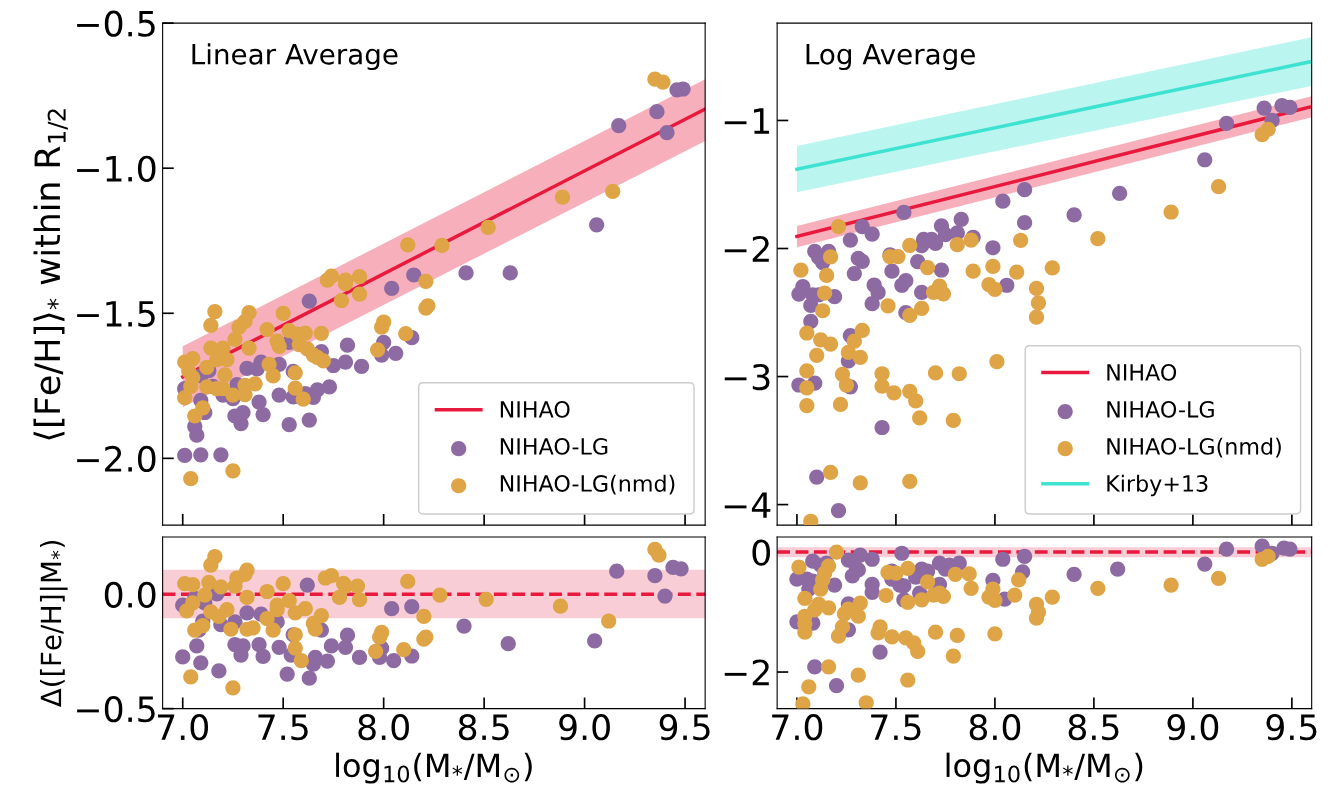 The height and width of the screenshot is (798, 1333). Describe the element at coordinates (50, 274) in the screenshot. I see `y-axis-title: ⟨[Fe/H]⟩$_{*}$ within R$_{1/2}$` at that location.